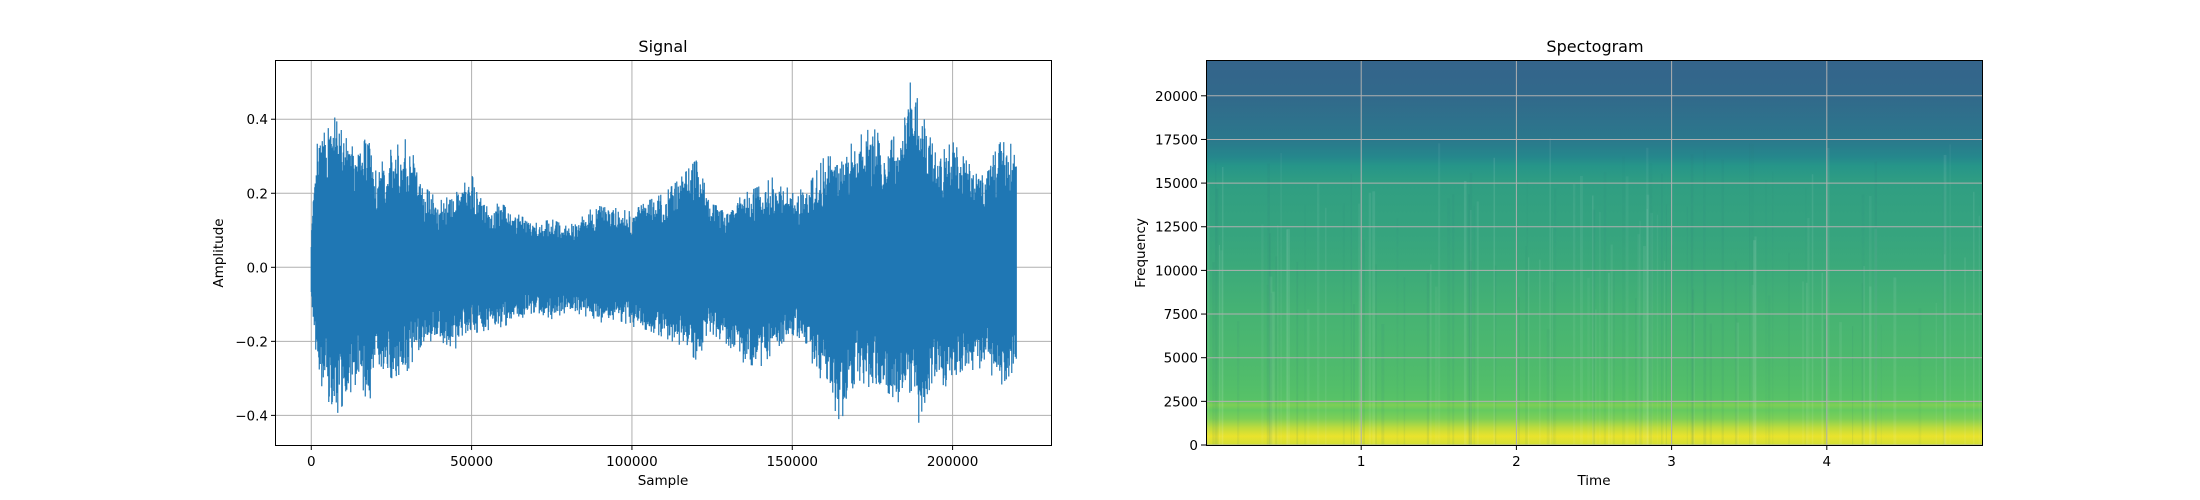  I want to click on signal-y-ticks: −0.4 −0.2 0.0 0.2 0.4, so click(255, 268).